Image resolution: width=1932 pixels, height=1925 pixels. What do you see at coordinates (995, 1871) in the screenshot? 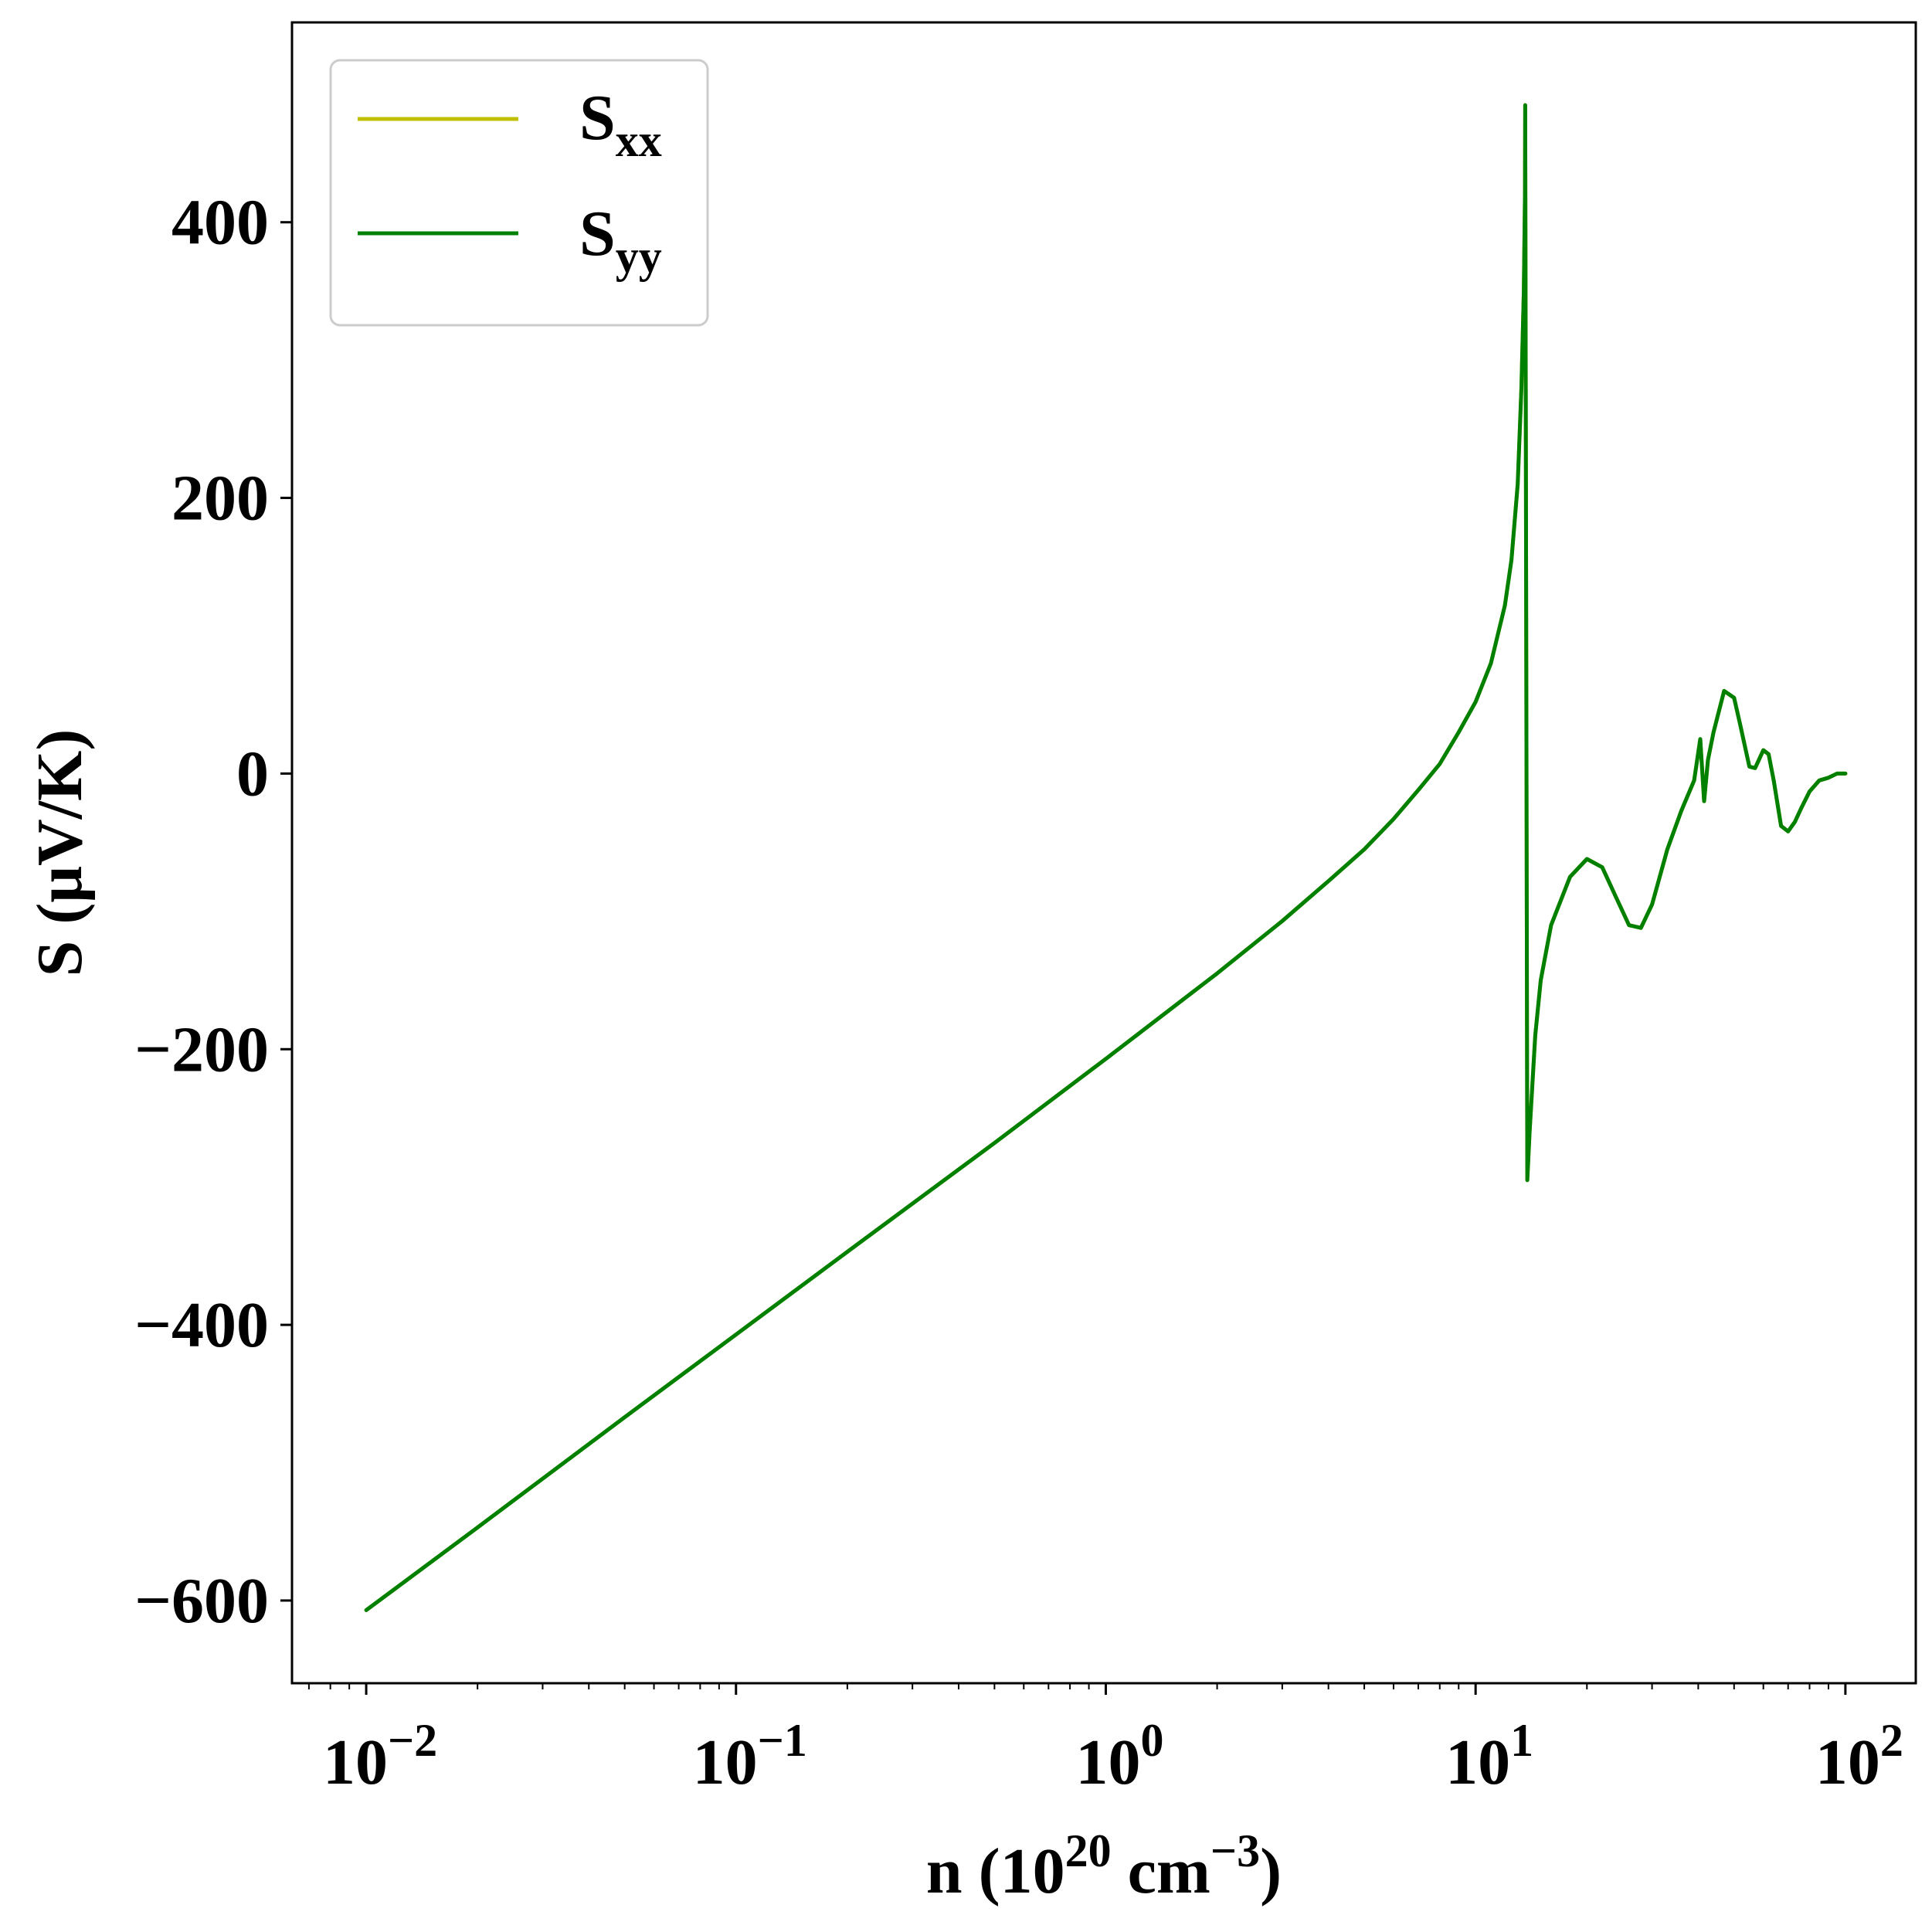
I see `x-axis-label-base: n (10` at bounding box center [995, 1871].